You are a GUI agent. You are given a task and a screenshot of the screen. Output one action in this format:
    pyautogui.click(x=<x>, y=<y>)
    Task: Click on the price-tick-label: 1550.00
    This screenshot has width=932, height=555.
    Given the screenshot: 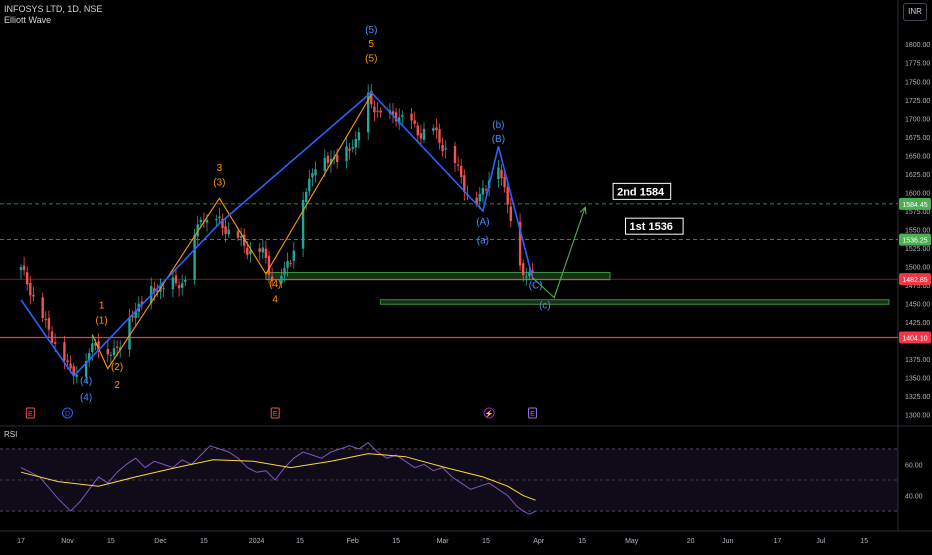 What is the action you would take?
    pyautogui.click(x=917, y=230)
    